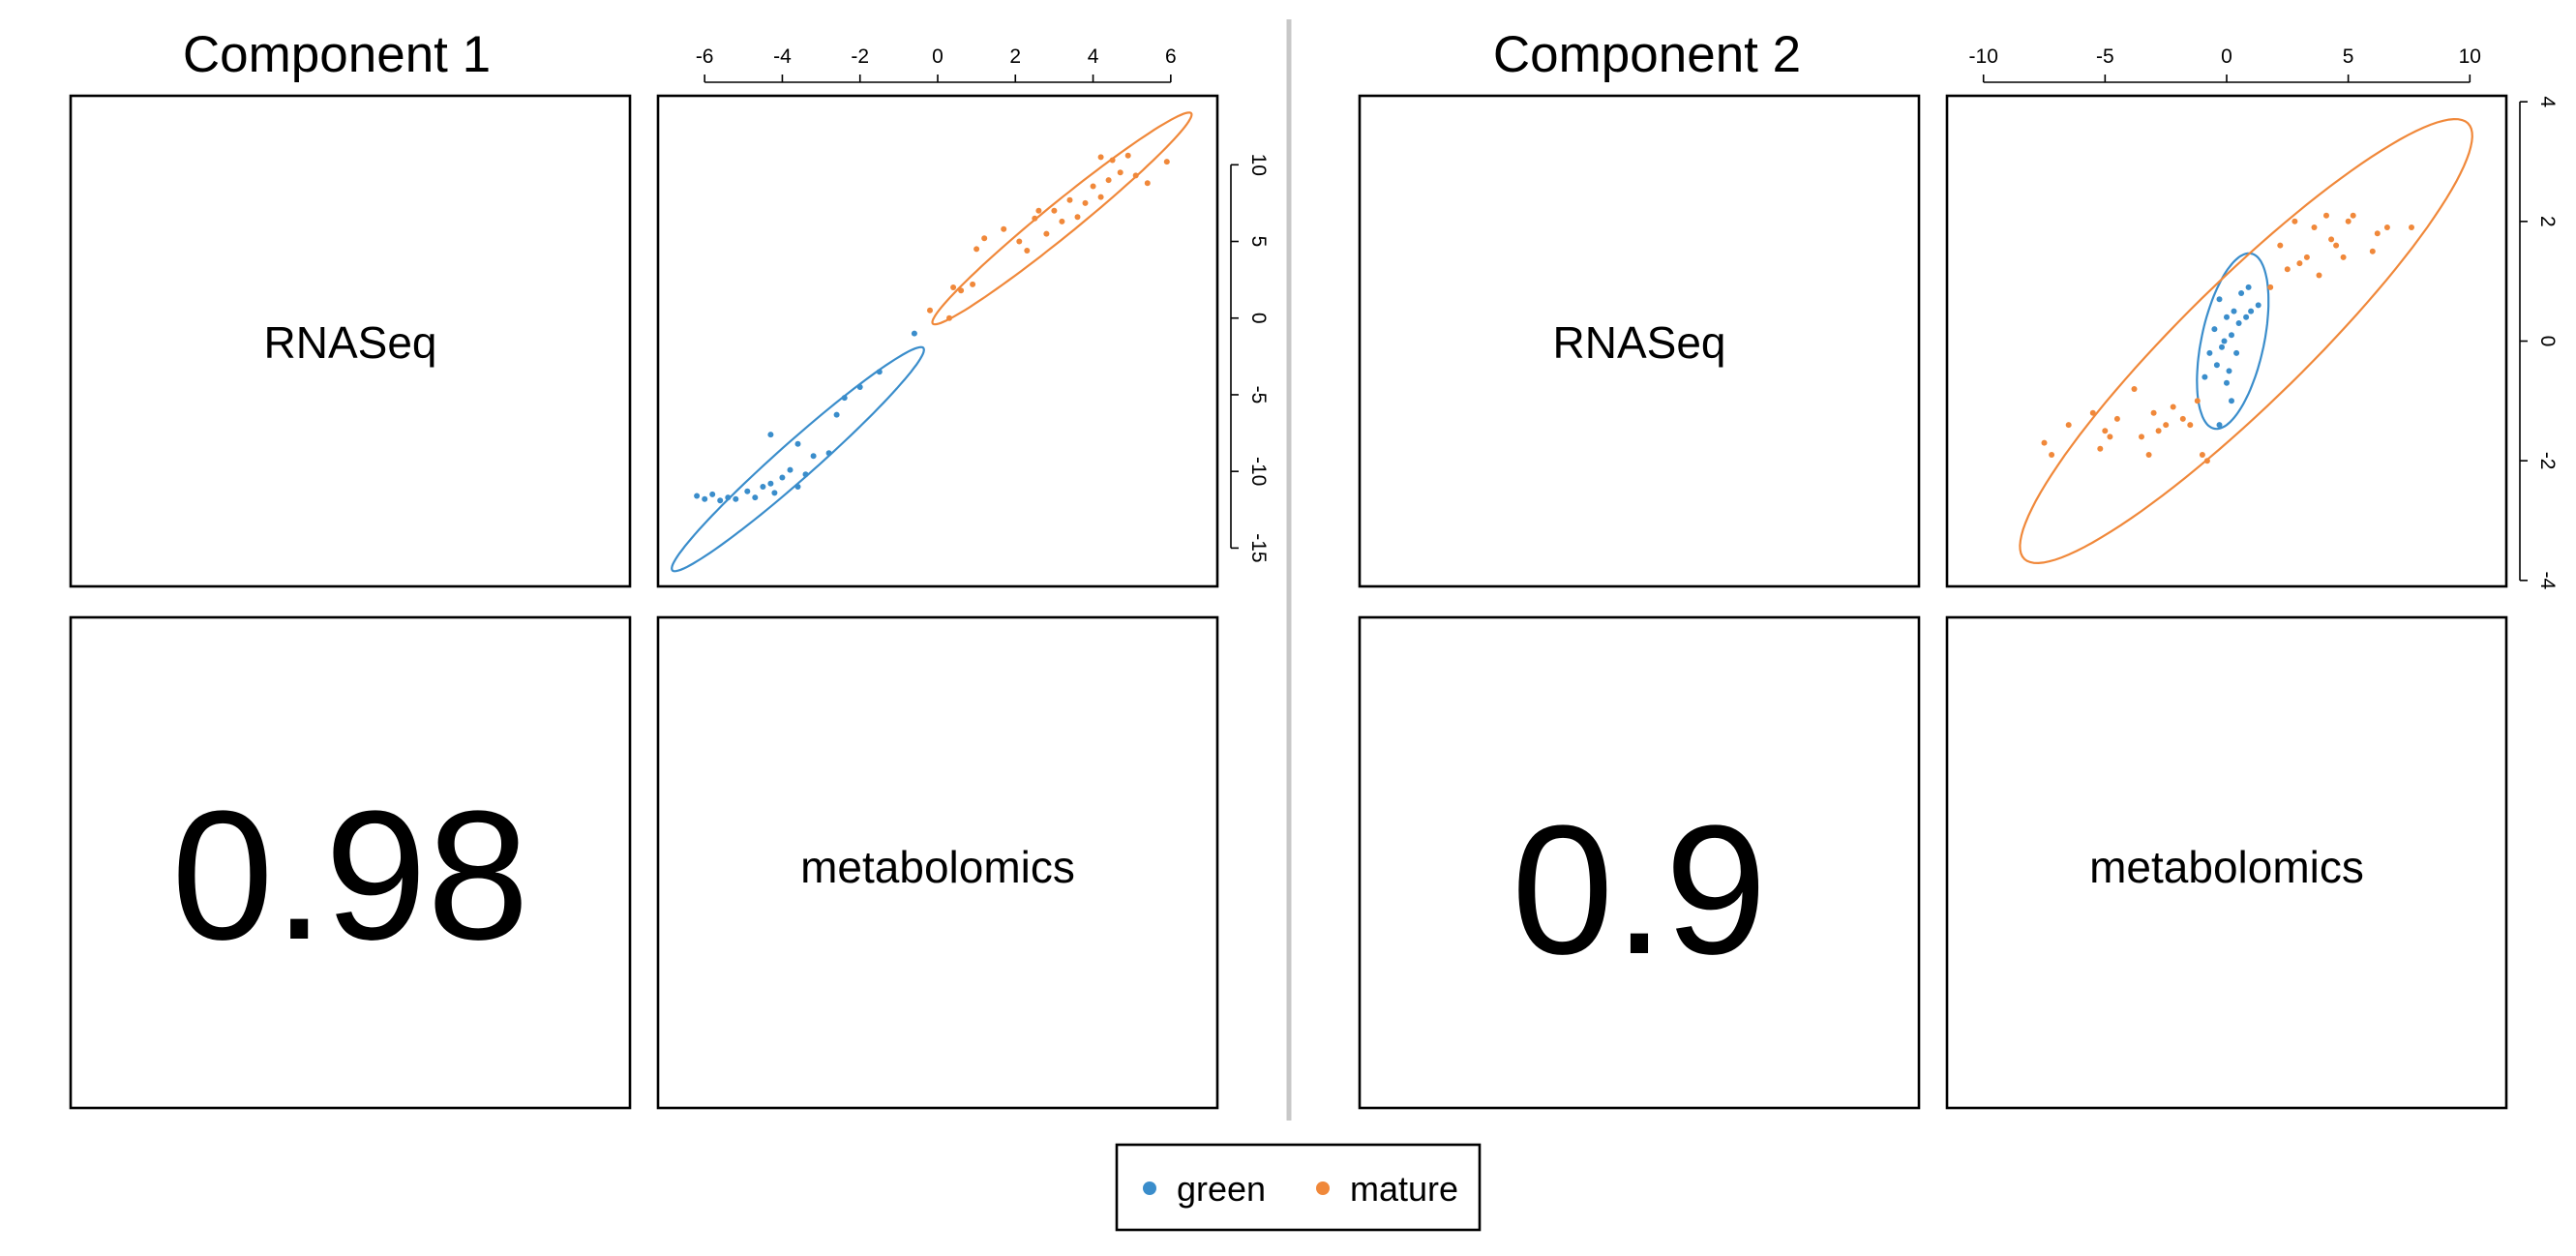 The height and width of the screenshot is (1256, 2576). Describe the element at coordinates (350, 876) in the screenshot. I see `c1-correlation-value: 0.98` at that location.